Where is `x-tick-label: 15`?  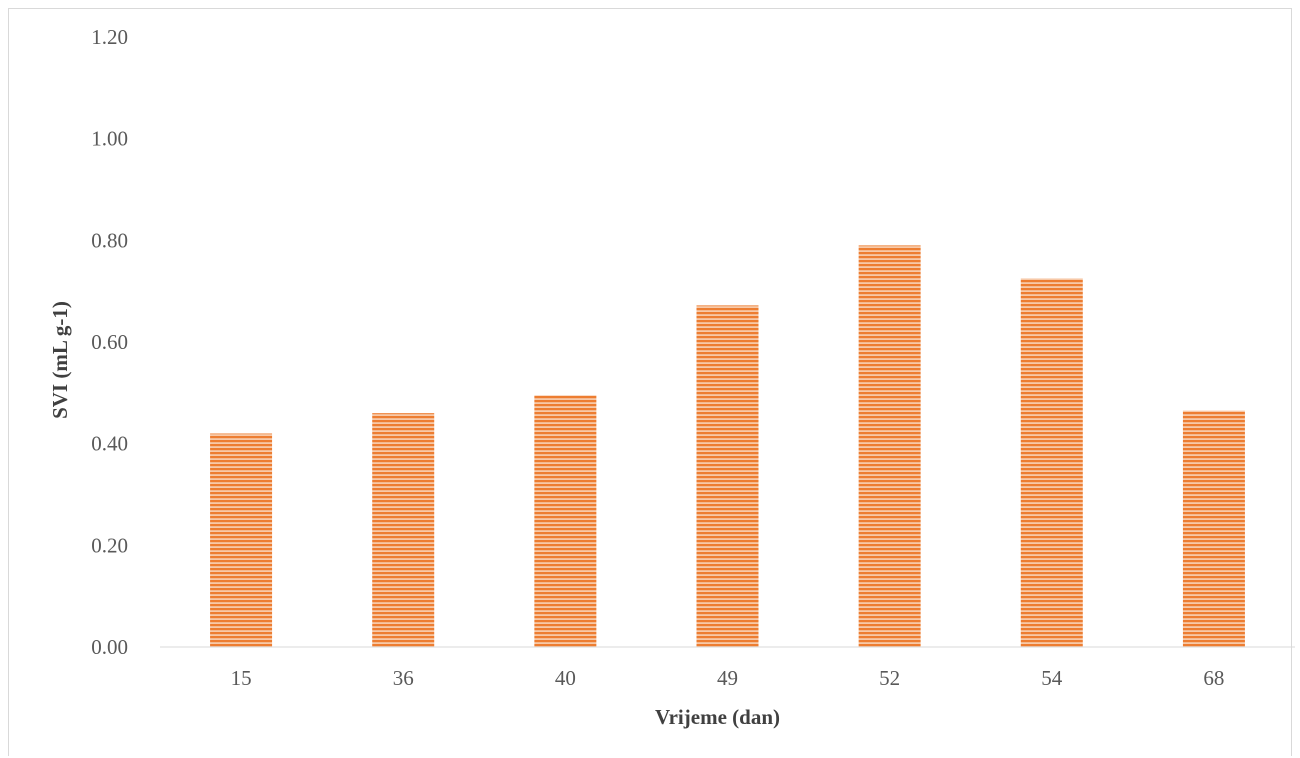
x-tick-label: 15 is located at coordinates (241, 678).